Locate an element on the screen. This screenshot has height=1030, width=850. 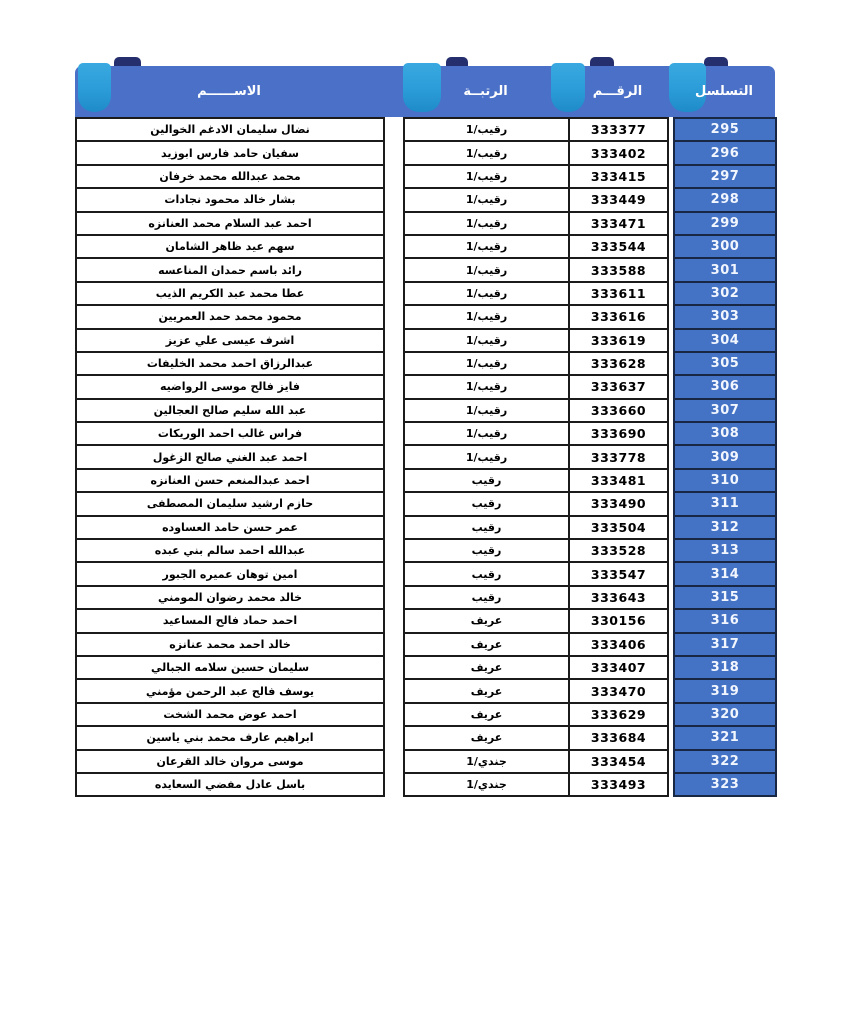
table-row: محمود محمد حمد العمريين رقيب/1 333616 303 is located at coordinates (426, 317).